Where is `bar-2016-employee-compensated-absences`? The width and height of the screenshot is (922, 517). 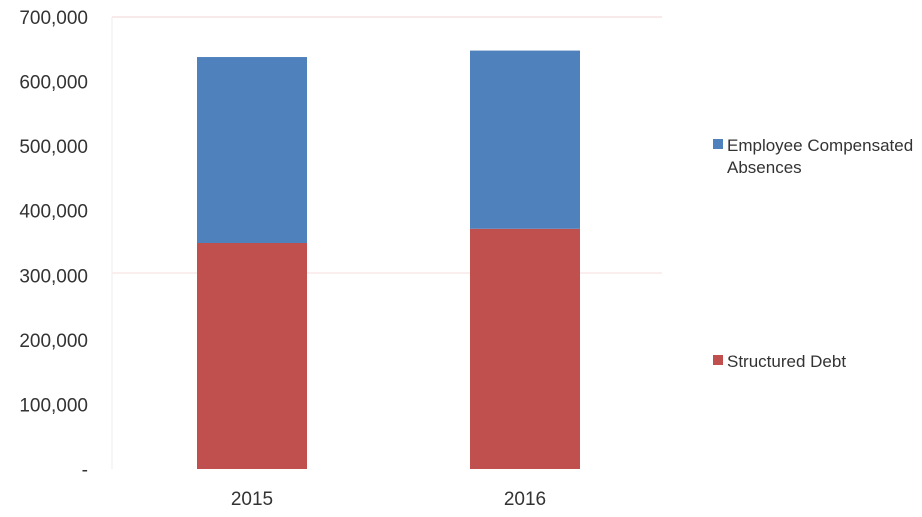 bar-2016-employee-compensated-absences is located at coordinates (525, 139).